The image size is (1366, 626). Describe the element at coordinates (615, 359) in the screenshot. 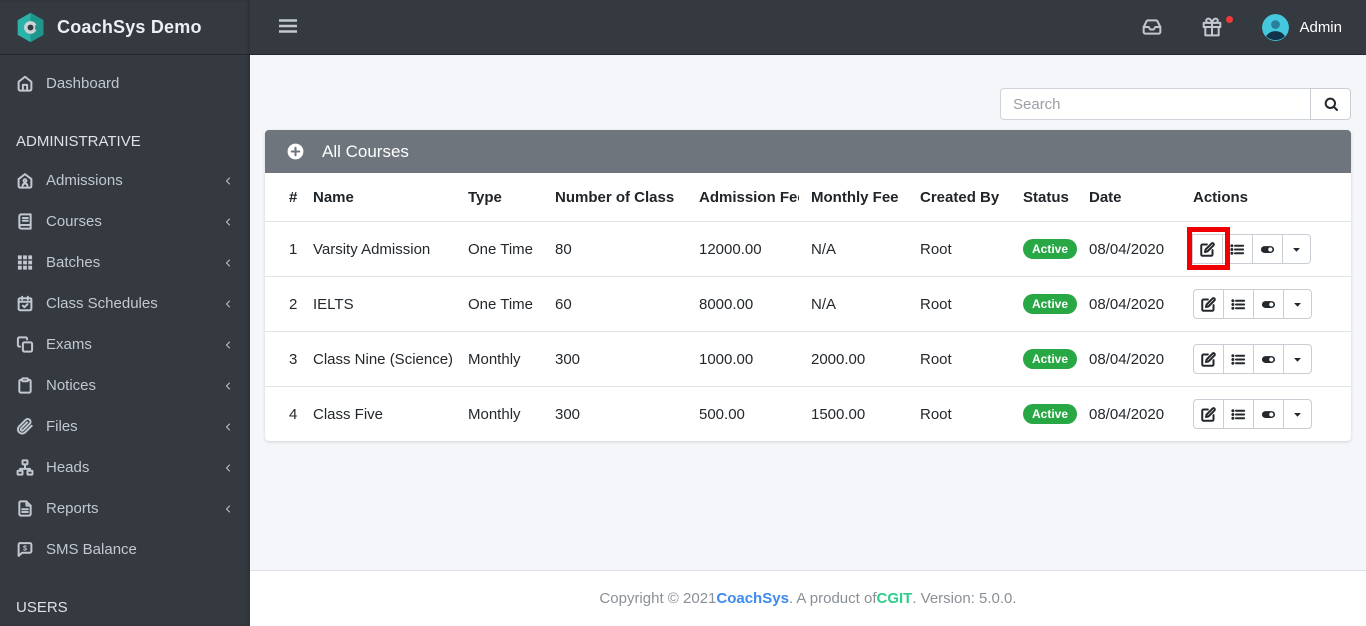

I see `cell-number-of-class: 300` at that location.